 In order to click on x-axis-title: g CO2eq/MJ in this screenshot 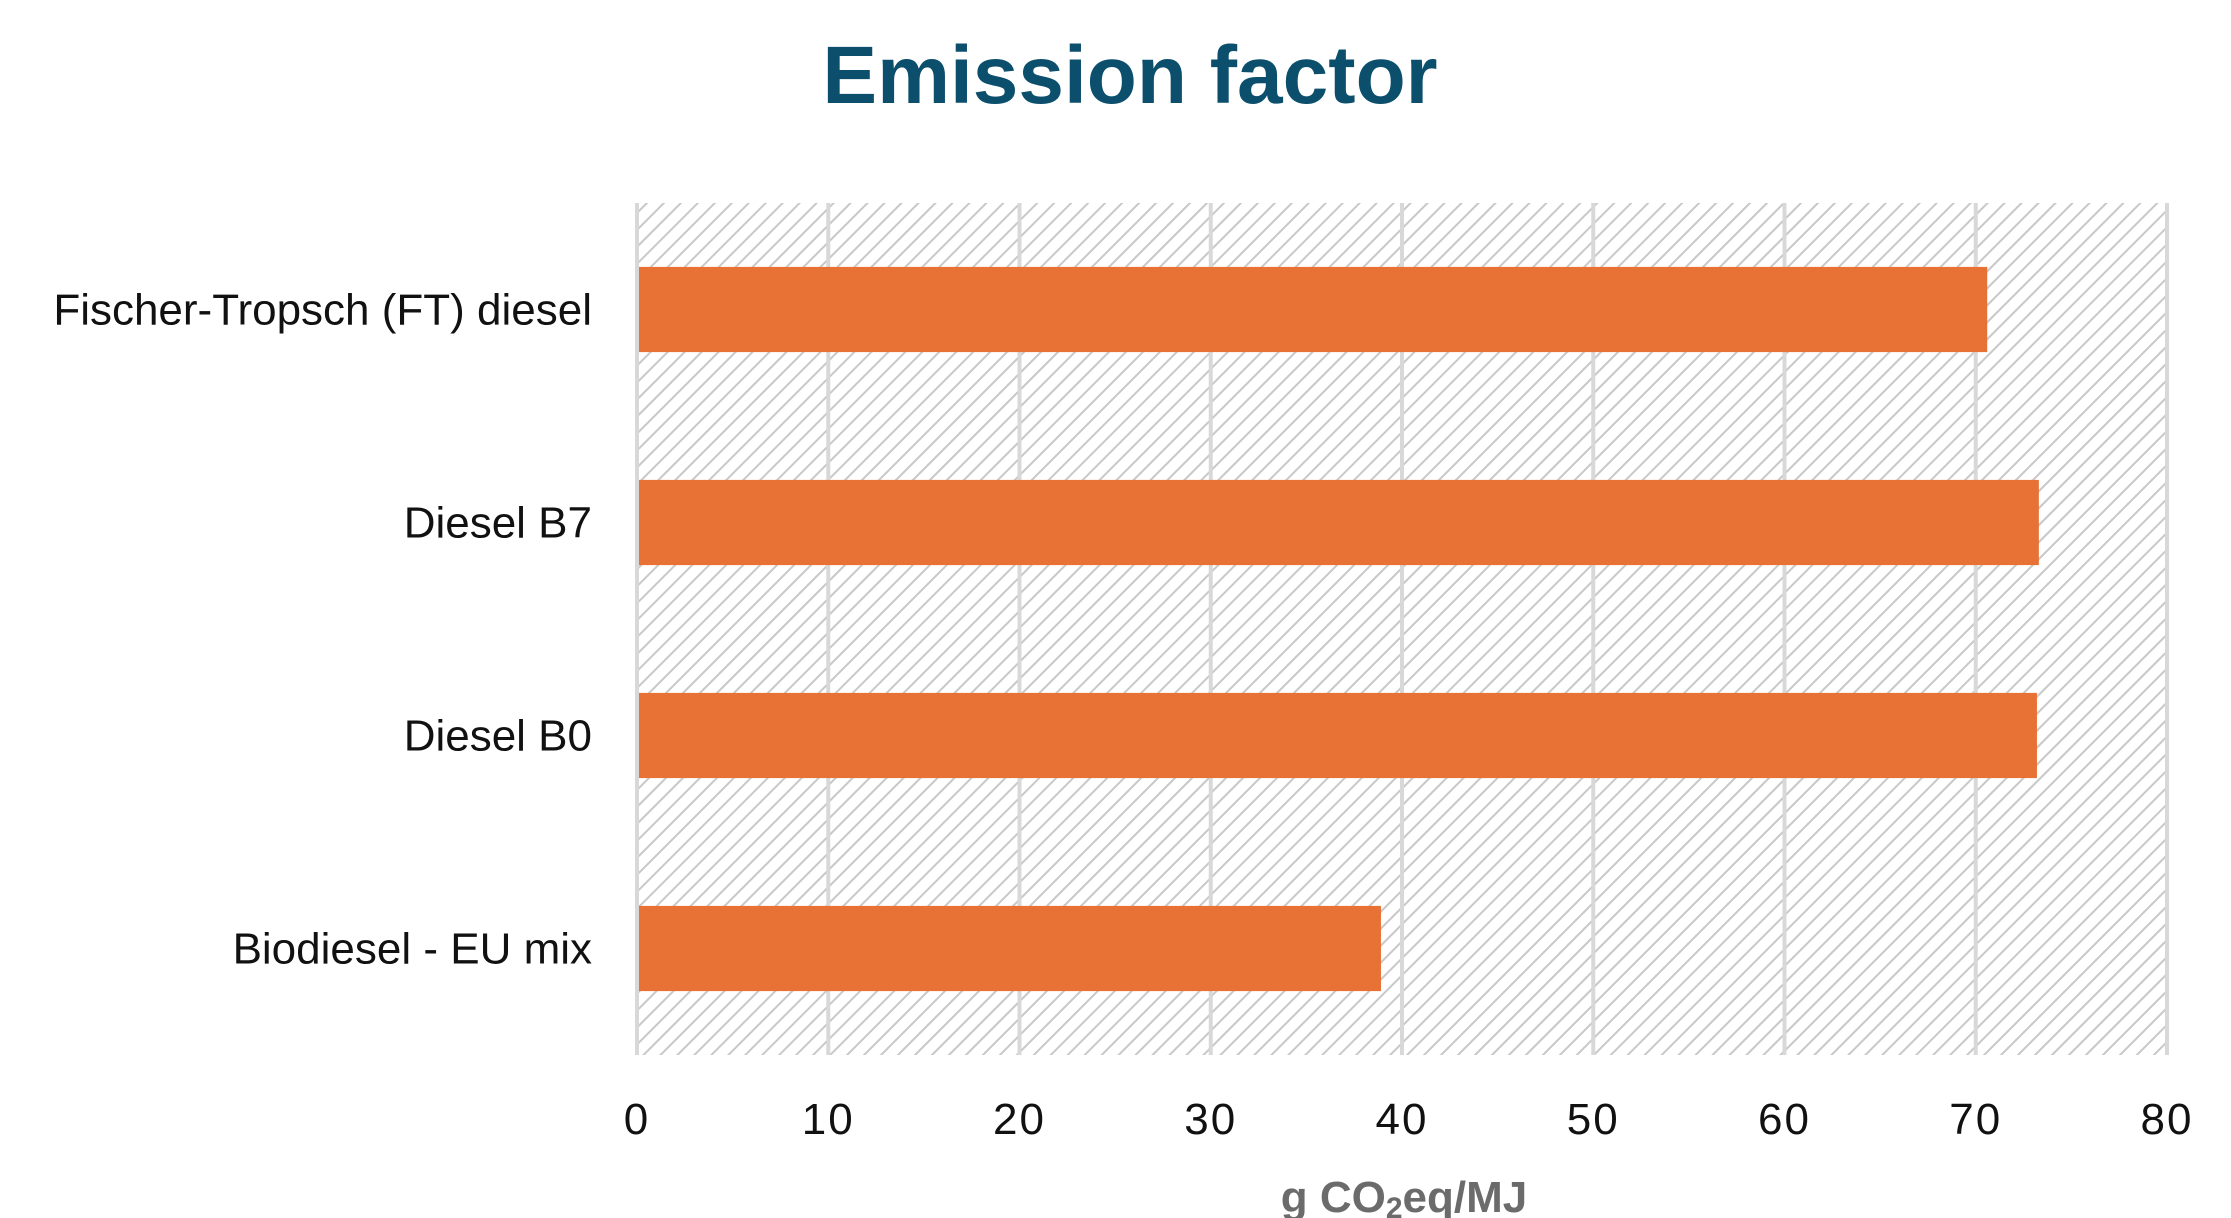, I will do `click(1404, 1195)`.